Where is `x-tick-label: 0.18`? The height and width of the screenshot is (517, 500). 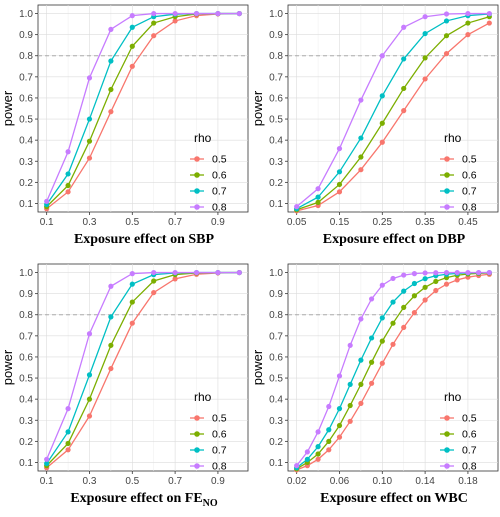 x-tick-label: 0.18 is located at coordinates (468, 481).